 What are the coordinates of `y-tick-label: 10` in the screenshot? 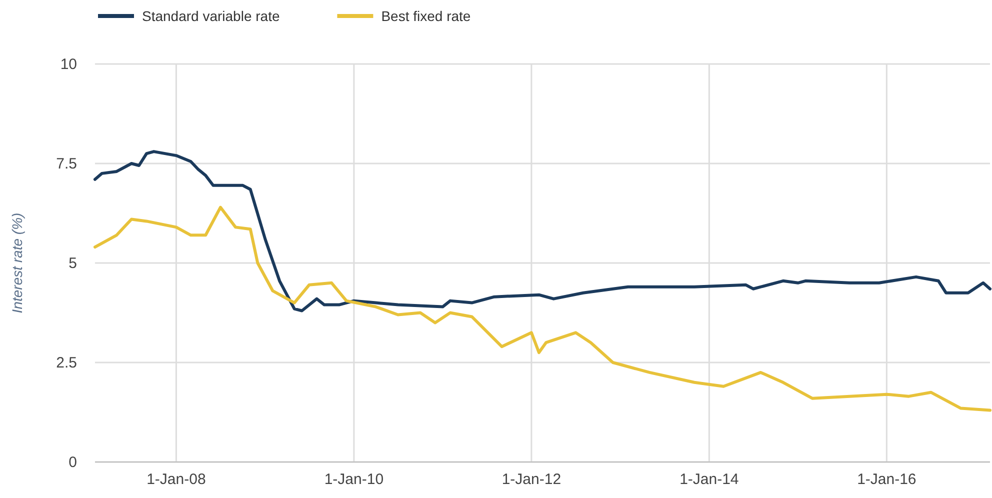 It's located at (68, 64).